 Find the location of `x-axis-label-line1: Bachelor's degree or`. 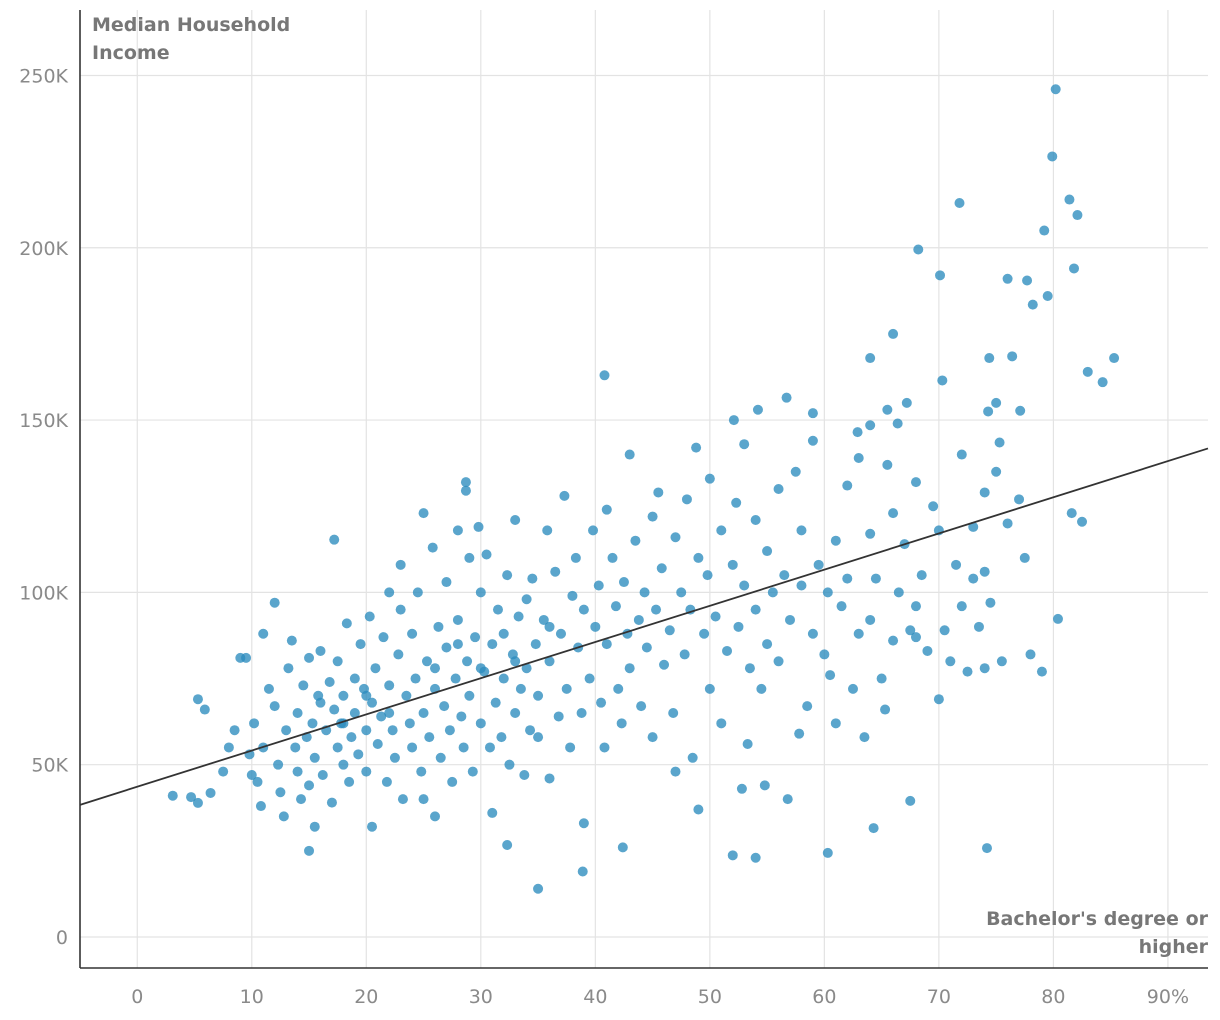

x-axis-label-line1: Bachelor's degree or is located at coordinates (1097, 919).